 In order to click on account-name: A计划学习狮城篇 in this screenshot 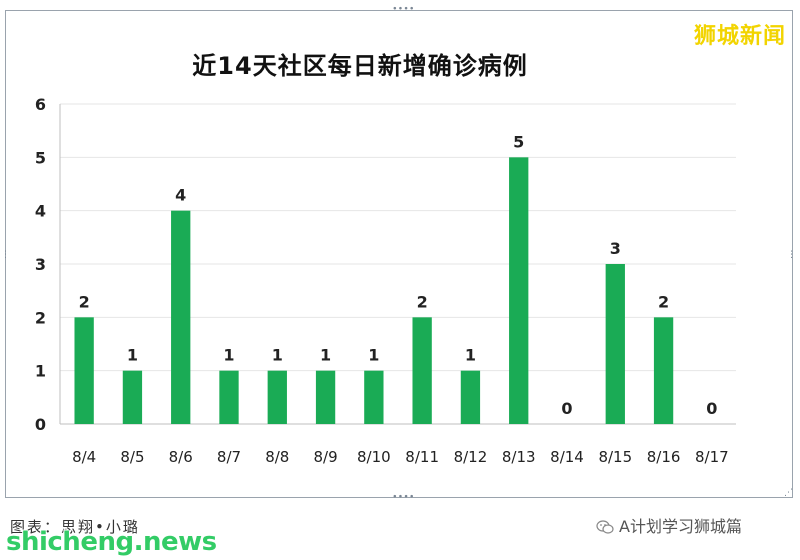, I will do `click(669, 525)`.